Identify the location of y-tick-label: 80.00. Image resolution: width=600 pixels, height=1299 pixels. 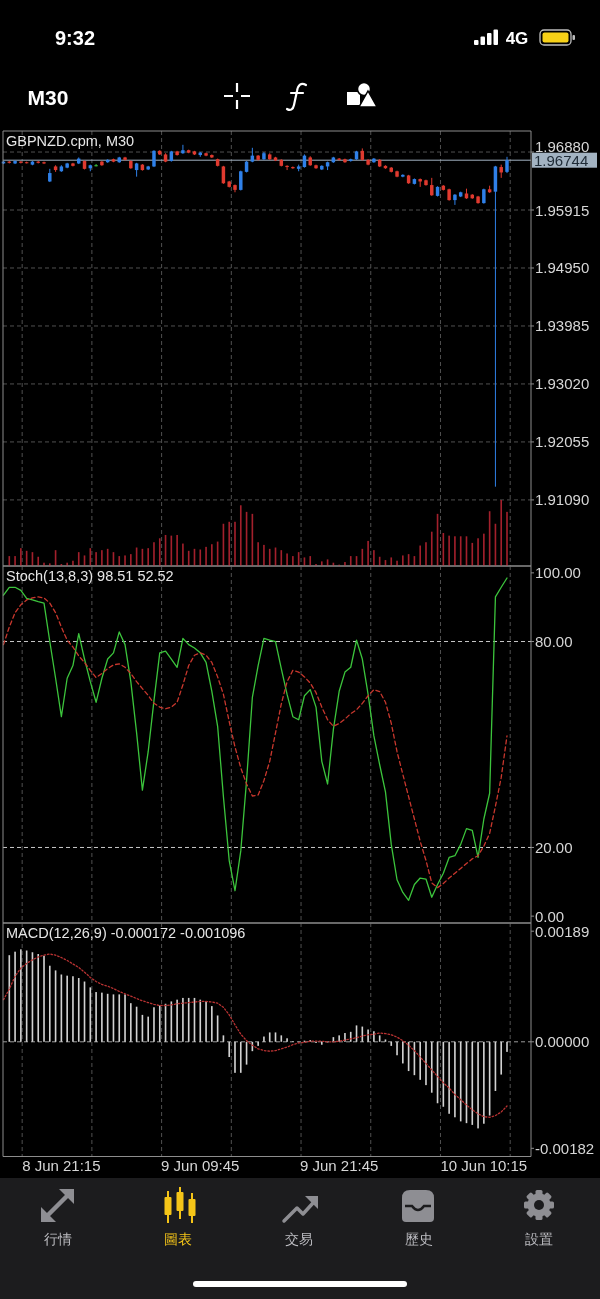
(554, 642).